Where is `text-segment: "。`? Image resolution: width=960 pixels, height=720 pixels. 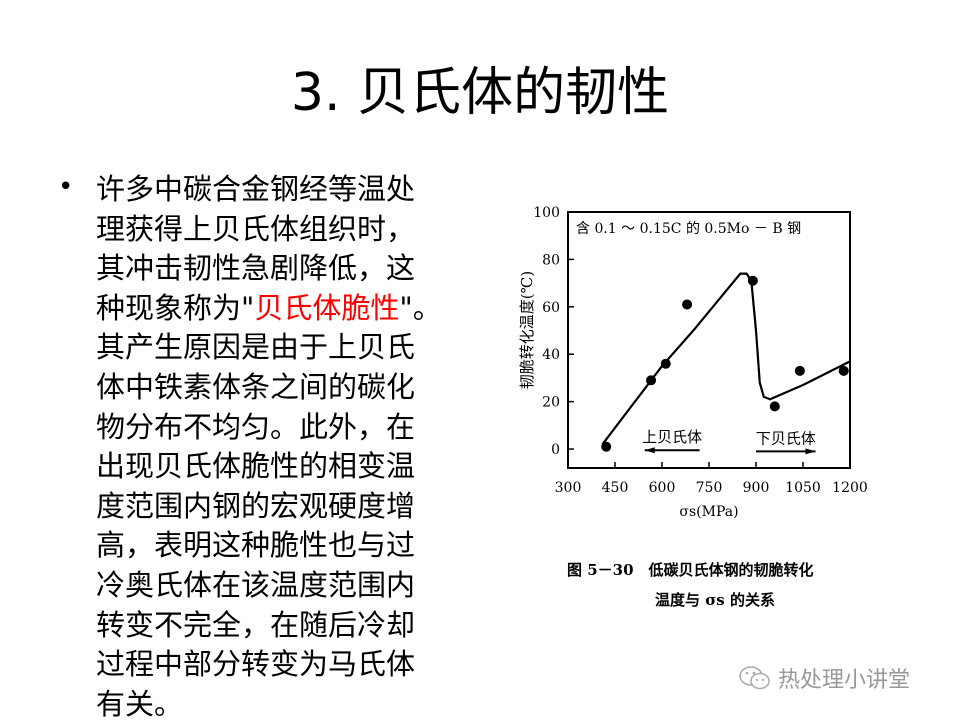 text-segment: "。 is located at coordinates (420, 307).